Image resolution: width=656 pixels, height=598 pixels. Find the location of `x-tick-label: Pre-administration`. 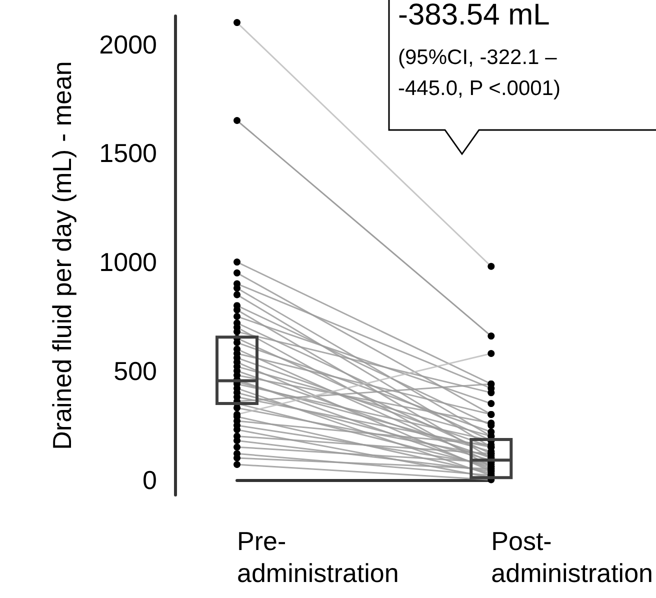

x-tick-label: Pre-administration is located at coordinates (318, 557).